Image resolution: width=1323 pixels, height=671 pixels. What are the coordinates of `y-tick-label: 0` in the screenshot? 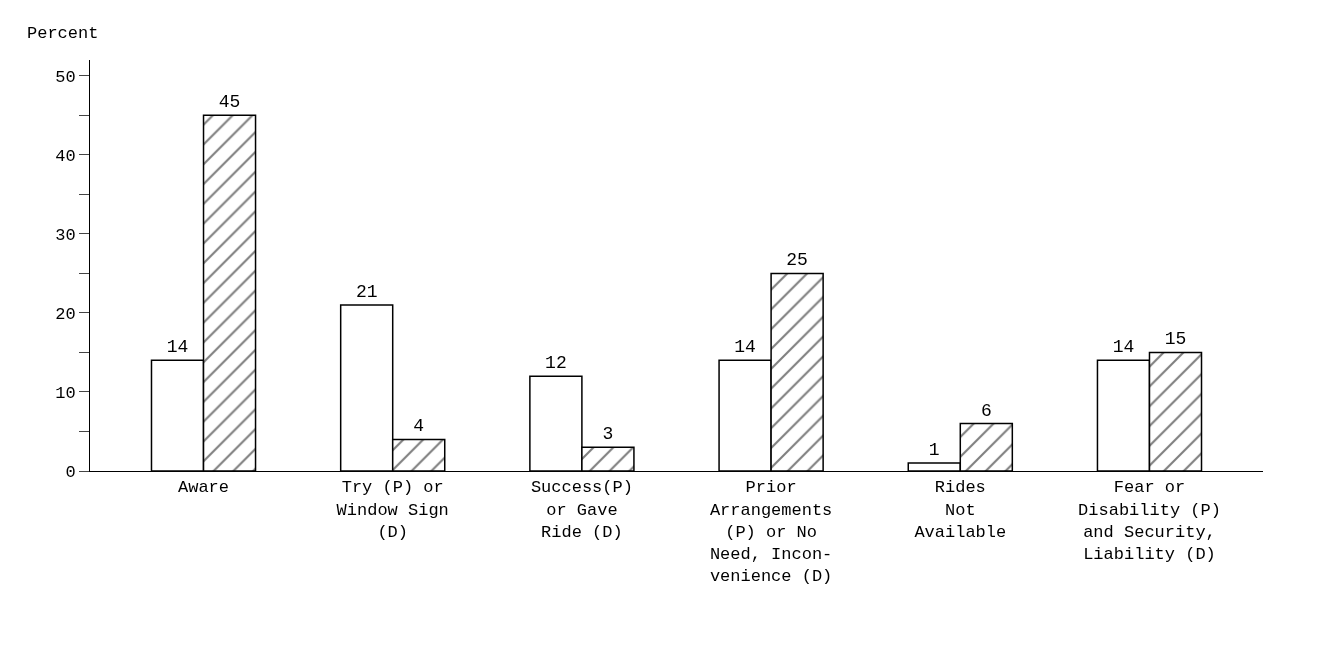 It's located at (70, 472).